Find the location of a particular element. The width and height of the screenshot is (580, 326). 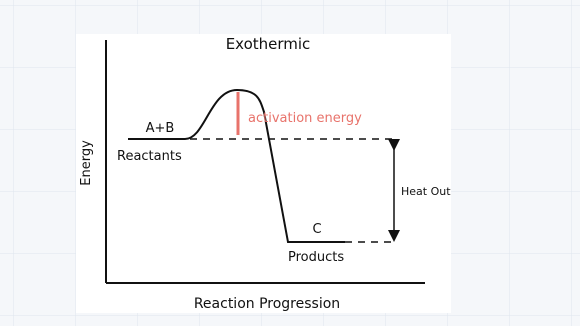

title: Exothermic is located at coordinates (268, 44).